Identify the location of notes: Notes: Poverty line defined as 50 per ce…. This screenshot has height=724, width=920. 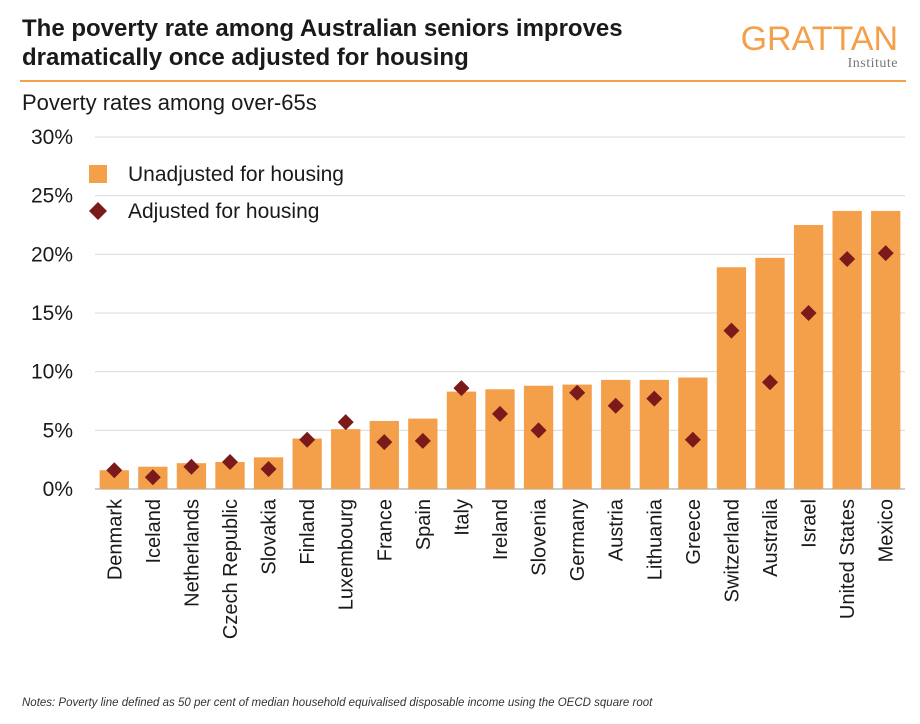
(337, 703).